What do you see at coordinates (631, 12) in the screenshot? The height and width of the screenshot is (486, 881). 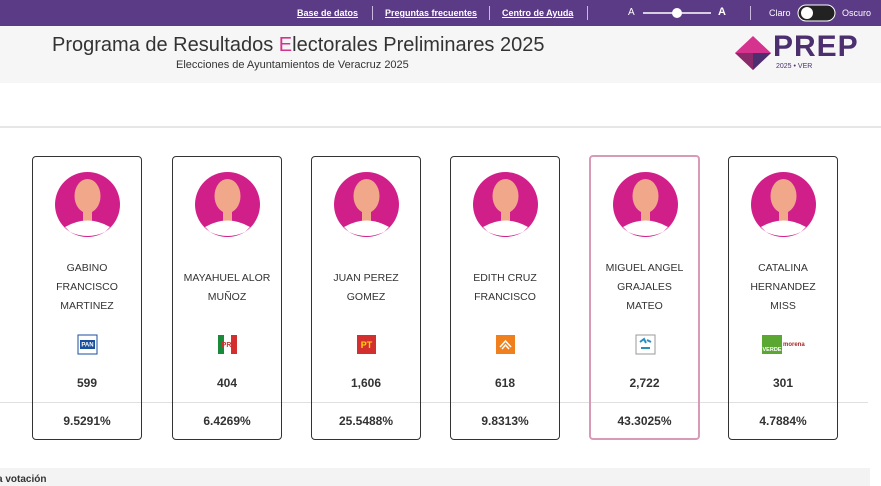 I see `font-small: A` at bounding box center [631, 12].